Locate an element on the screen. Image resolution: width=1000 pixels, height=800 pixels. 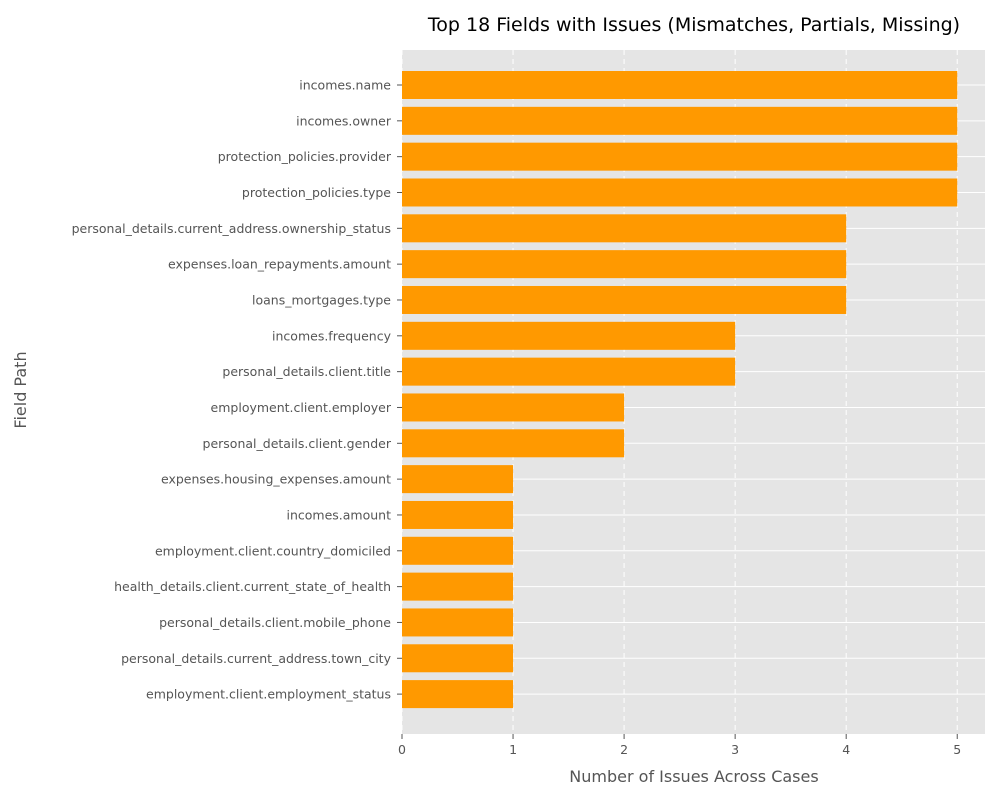
bar-personal-details-client-gender is located at coordinates (513, 443).